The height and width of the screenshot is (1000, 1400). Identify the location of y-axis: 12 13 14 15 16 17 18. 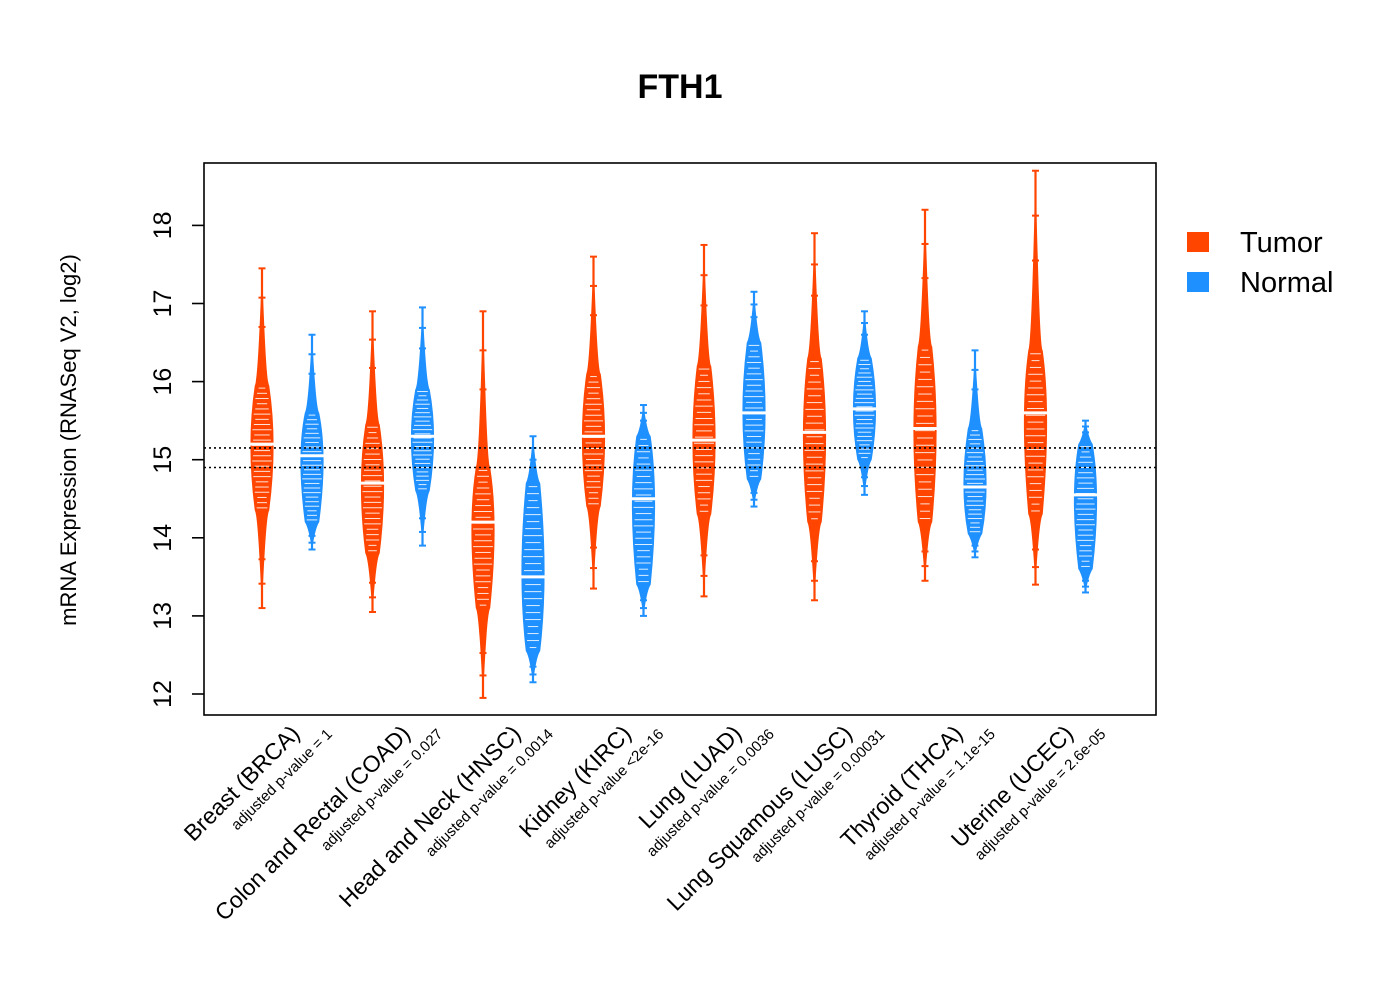
(176, 459).